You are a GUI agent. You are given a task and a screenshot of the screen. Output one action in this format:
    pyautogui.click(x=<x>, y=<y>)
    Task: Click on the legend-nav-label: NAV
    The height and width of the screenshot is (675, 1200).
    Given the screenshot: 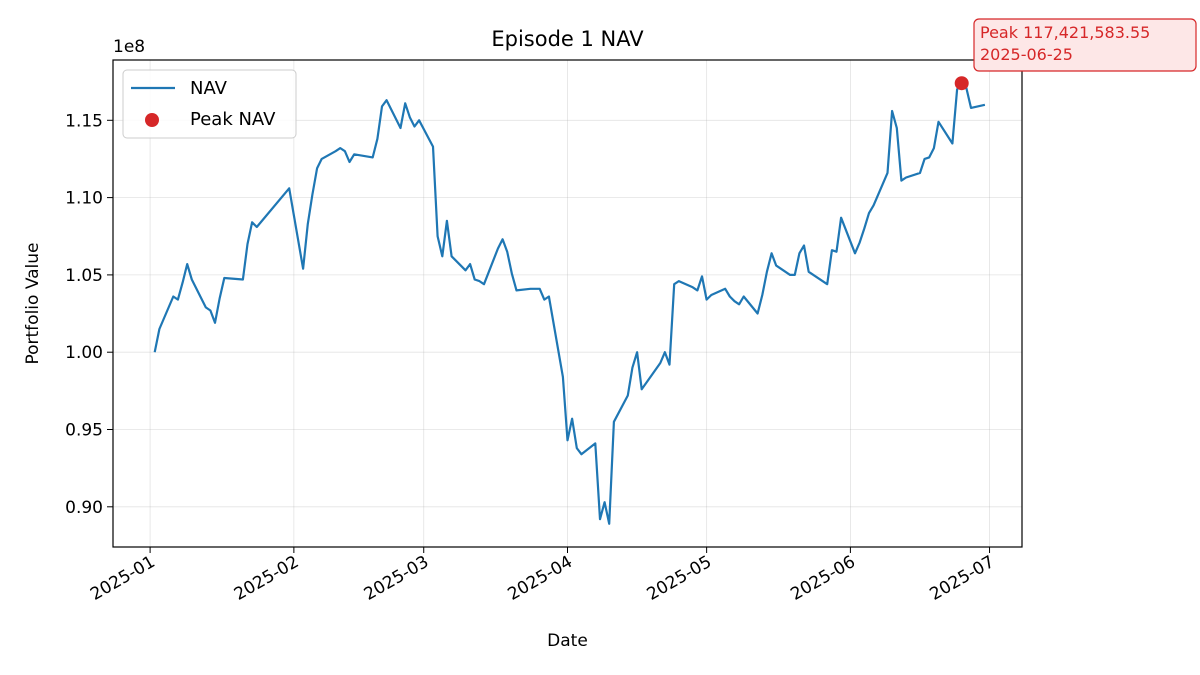 What is the action you would take?
    pyautogui.click(x=209, y=88)
    